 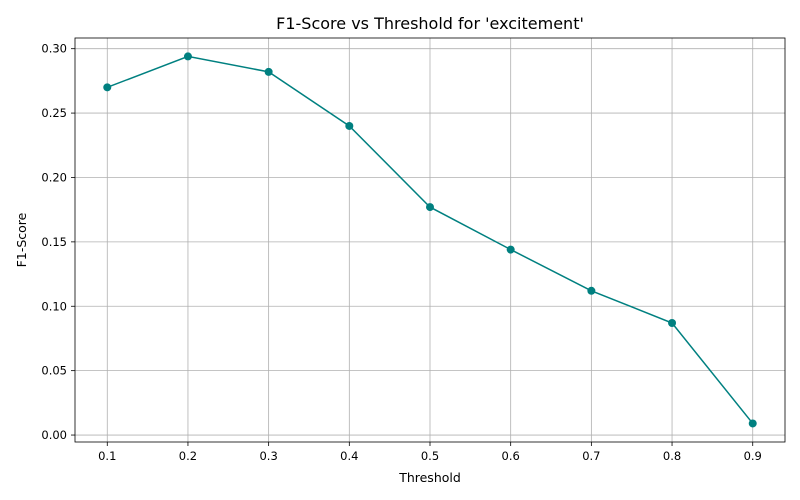 I want to click on x-tick-label: 0.7, so click(x=591, y=456).